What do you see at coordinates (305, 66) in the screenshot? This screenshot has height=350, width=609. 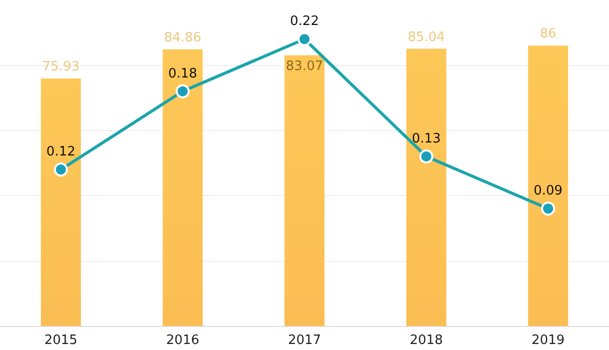 I see `data-label: 83.07` at bounding box center [305, 66].